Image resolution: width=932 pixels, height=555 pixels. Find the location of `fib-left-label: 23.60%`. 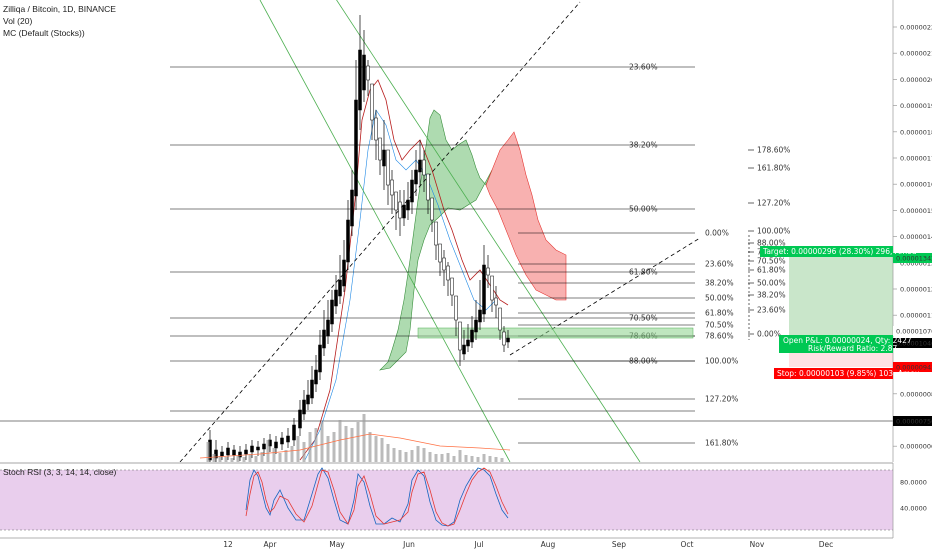

fib-left-label: 23.60% is located at coordinates (643, 67).